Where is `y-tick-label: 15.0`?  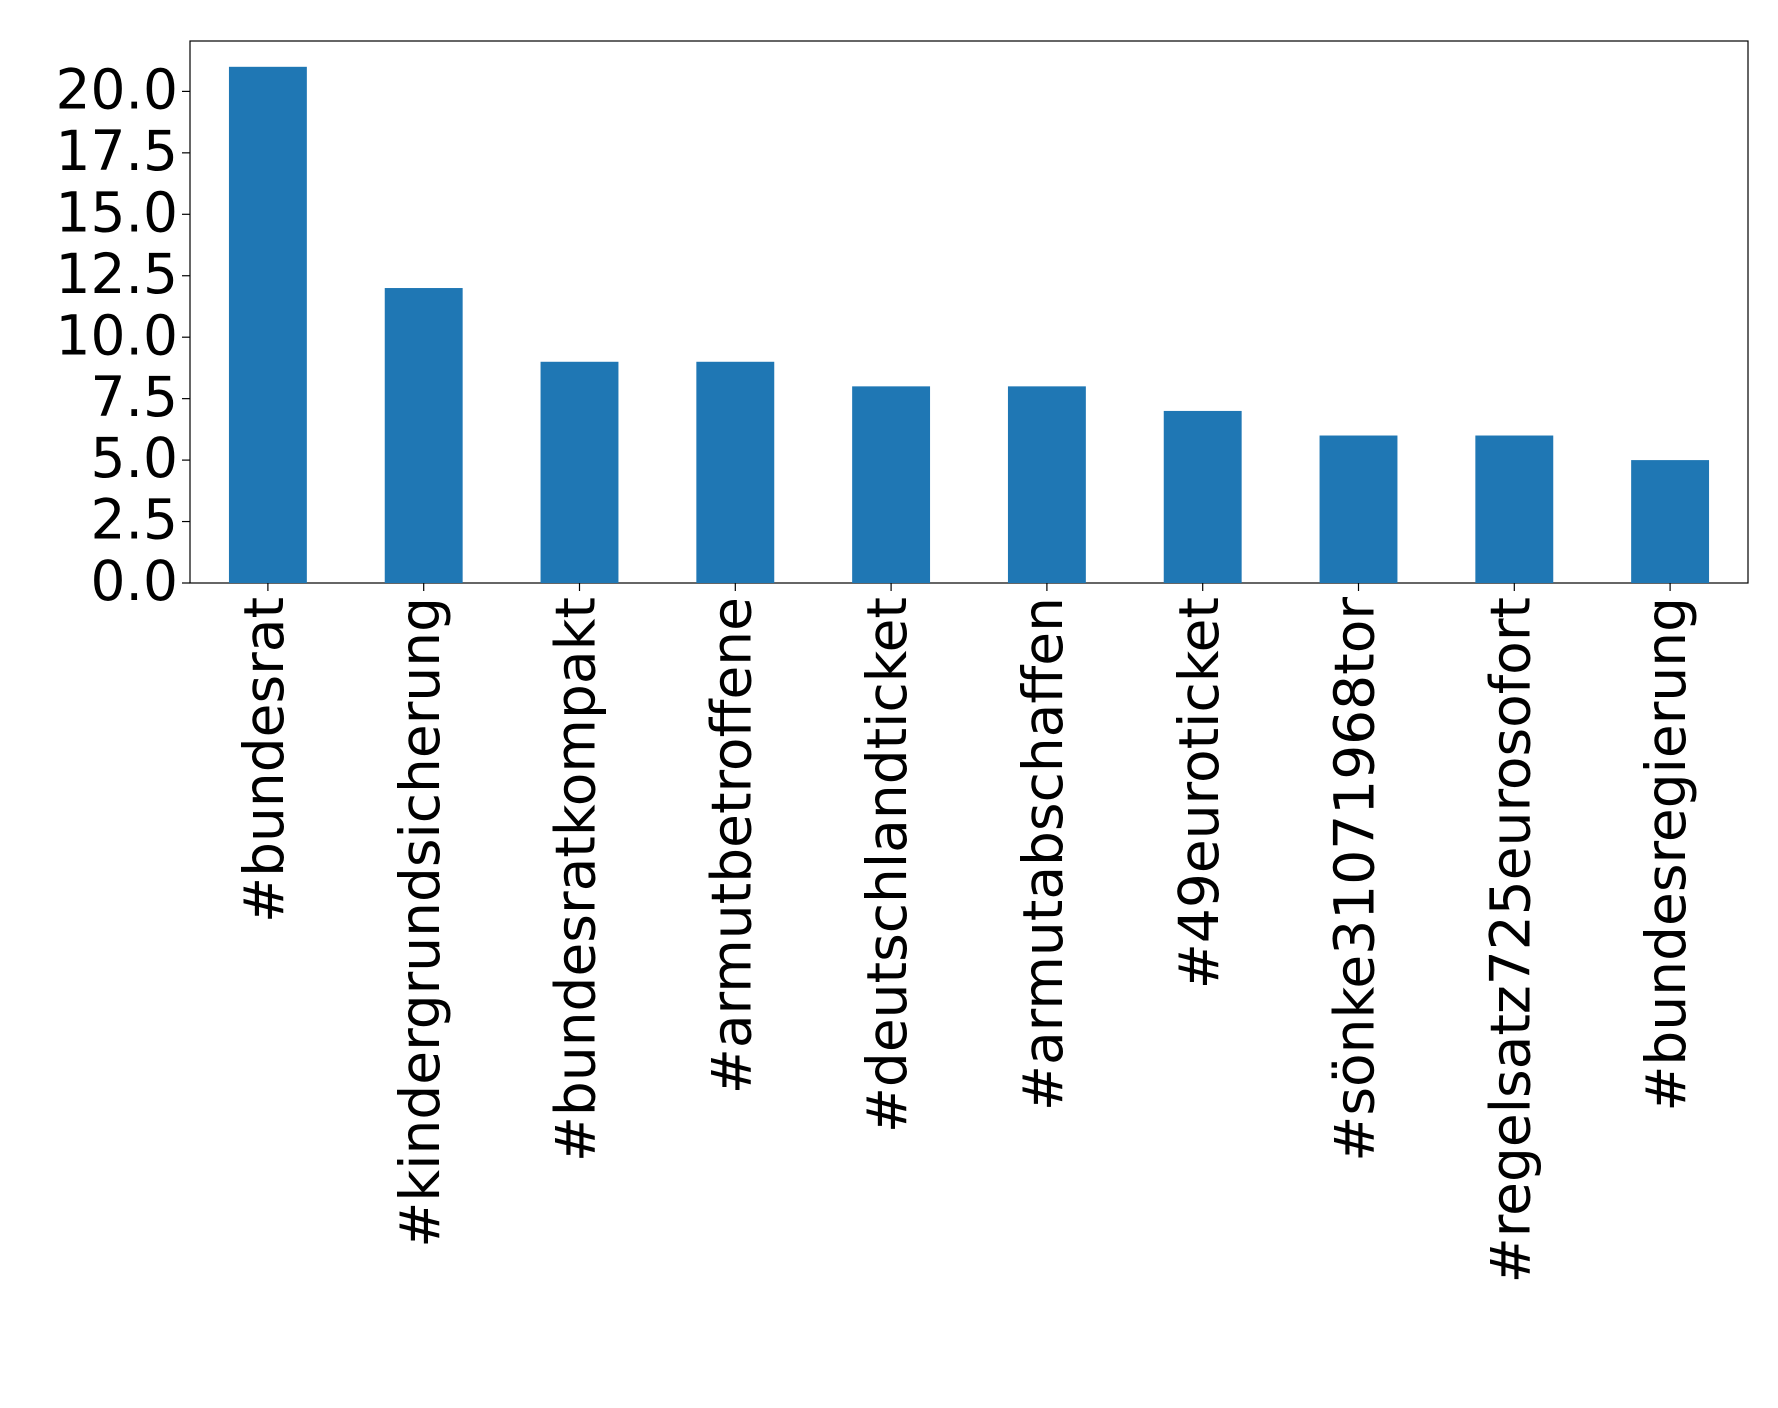
y-tick-label: 15.0 is located at coordinates (117, 212).